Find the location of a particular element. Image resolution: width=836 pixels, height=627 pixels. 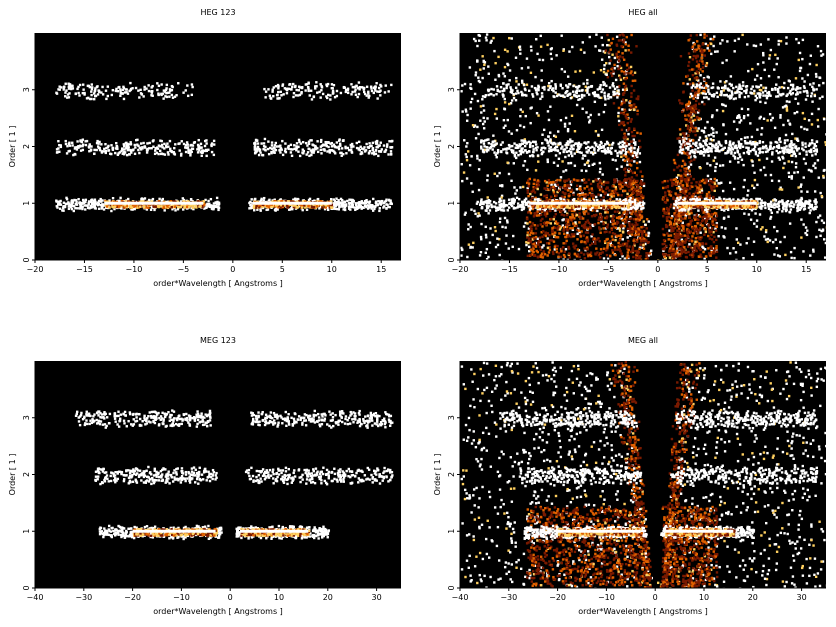

peak-core is located at coordinates (292, 203).